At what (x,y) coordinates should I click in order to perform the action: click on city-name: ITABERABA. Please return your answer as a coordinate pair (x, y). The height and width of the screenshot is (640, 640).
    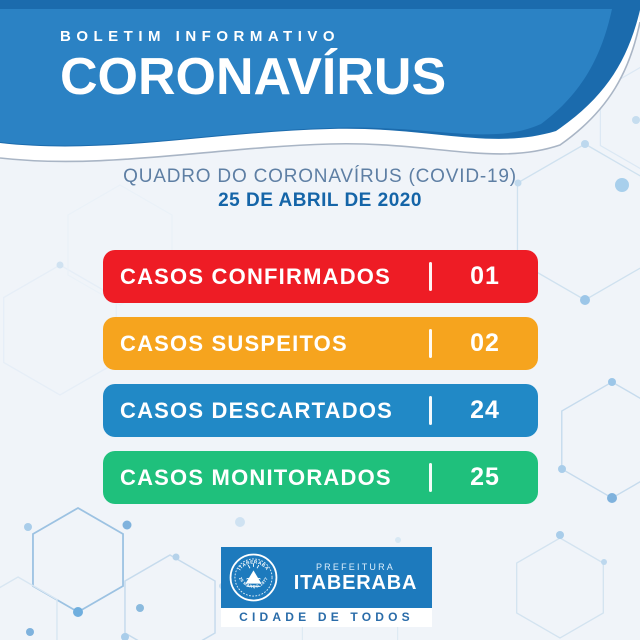
    Looking at the image, I should click on (355, 582).